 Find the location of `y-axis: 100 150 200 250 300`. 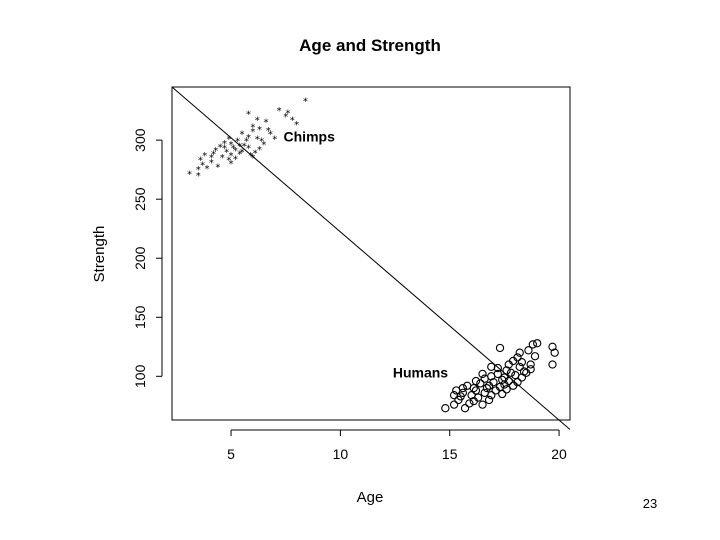

y-axis: 100 150 200 250 300 is located at coordinates (147, 258).